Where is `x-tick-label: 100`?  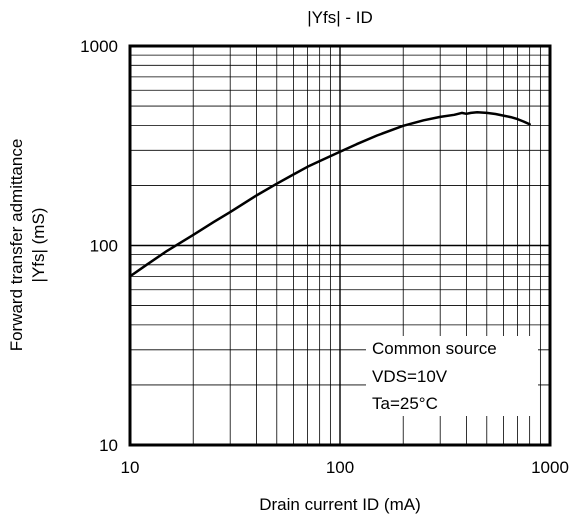 x-tick-label: 100 is located at coordinates (340, 467).